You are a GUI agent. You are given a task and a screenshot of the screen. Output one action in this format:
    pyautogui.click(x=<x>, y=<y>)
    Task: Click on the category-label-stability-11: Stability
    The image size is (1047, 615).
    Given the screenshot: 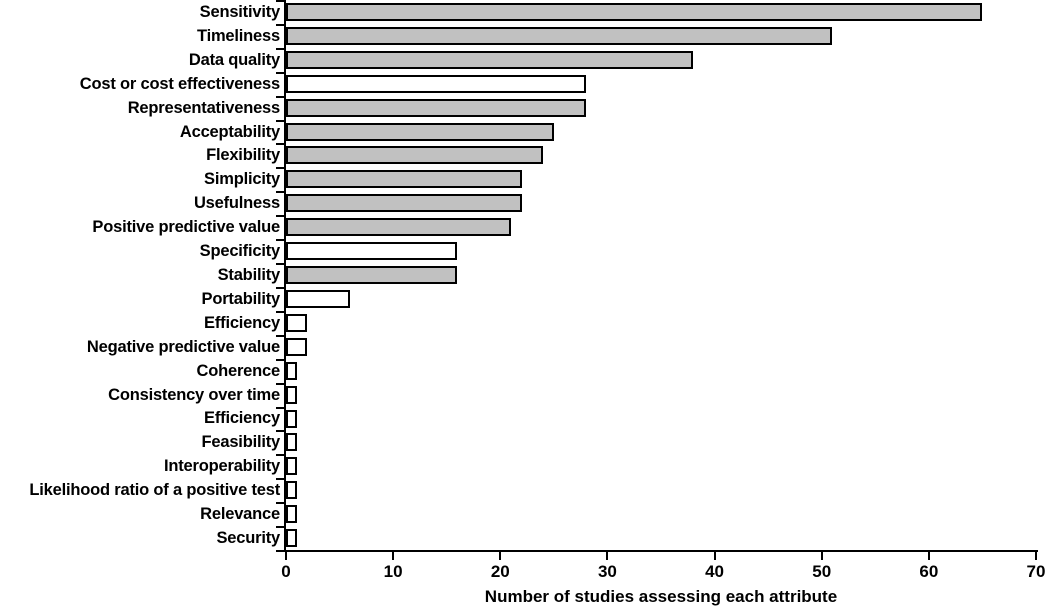 What is the action you would take?
    pyautogui.click(x=249, y=275)
    